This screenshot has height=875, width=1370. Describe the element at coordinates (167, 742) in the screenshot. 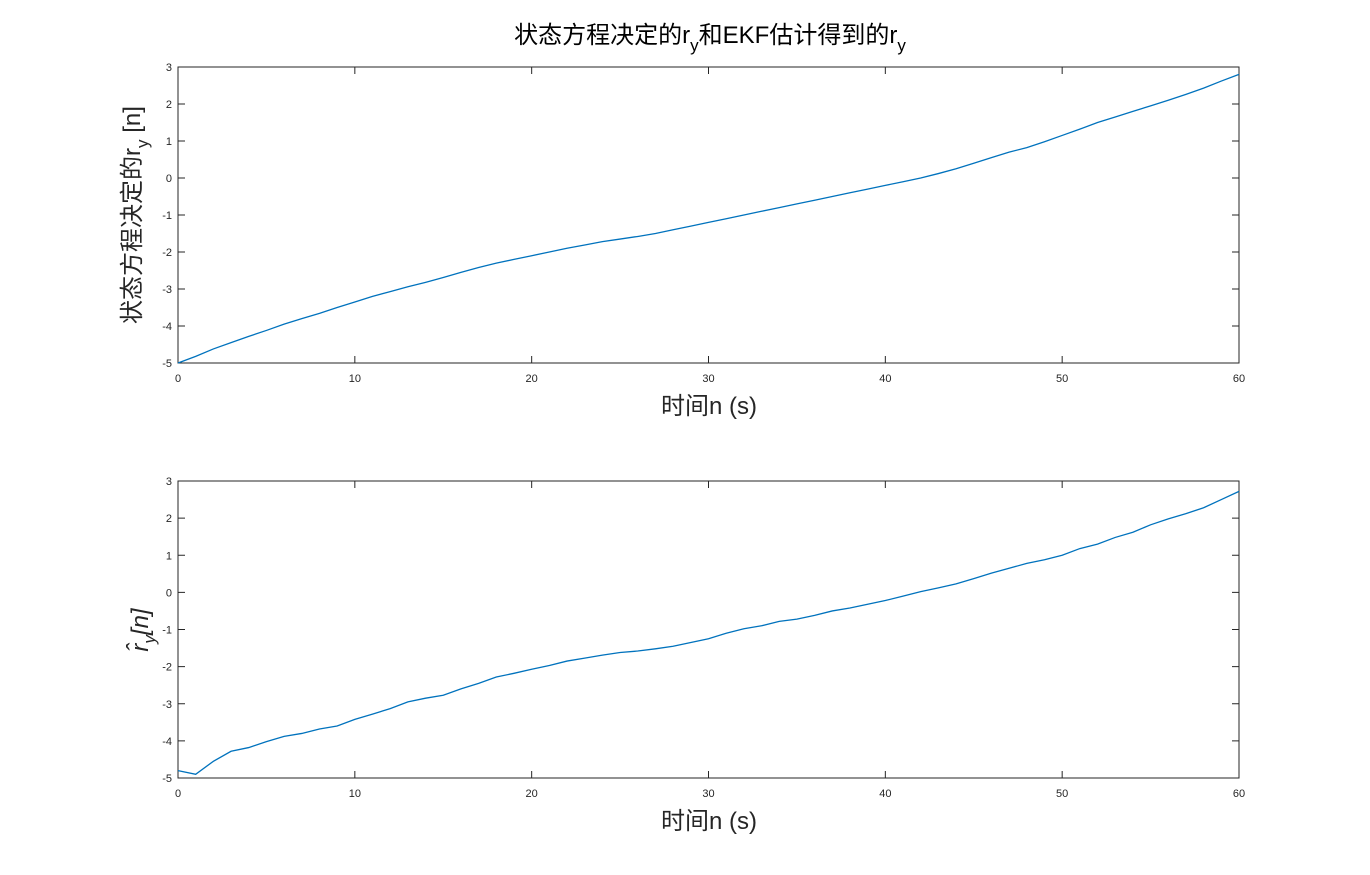

I see `bottom-y-tick-label: -4` at that location.